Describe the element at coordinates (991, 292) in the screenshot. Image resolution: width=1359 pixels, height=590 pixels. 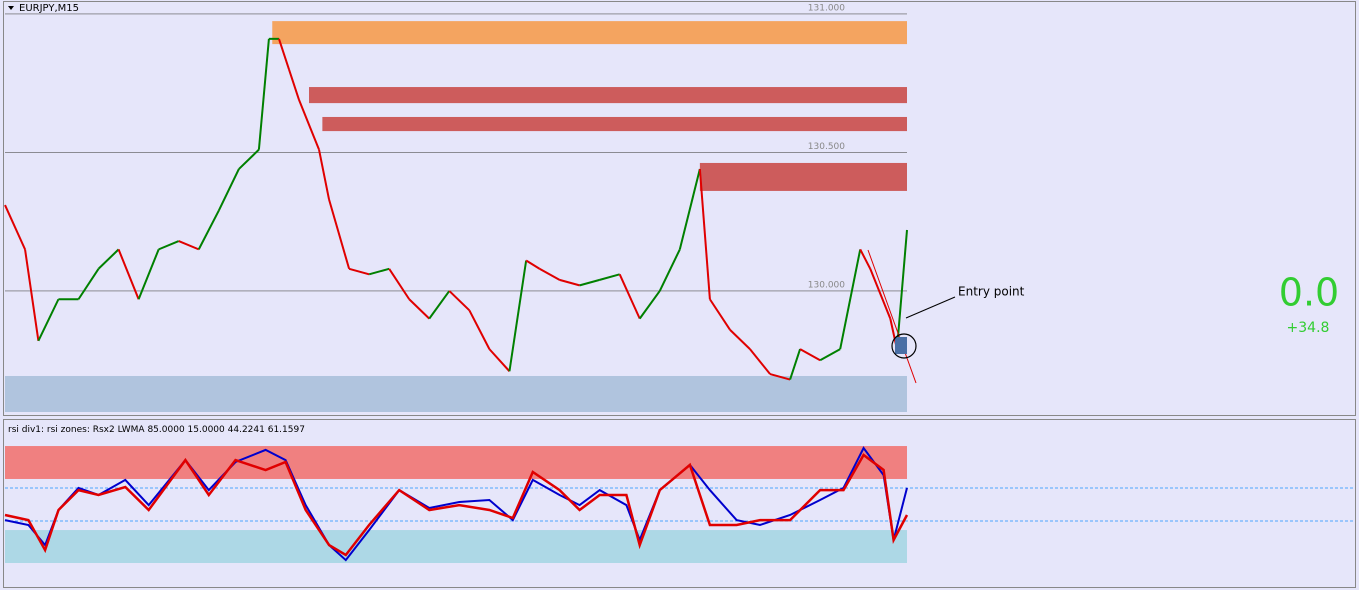
I see `annotation: Entry point` at that location.